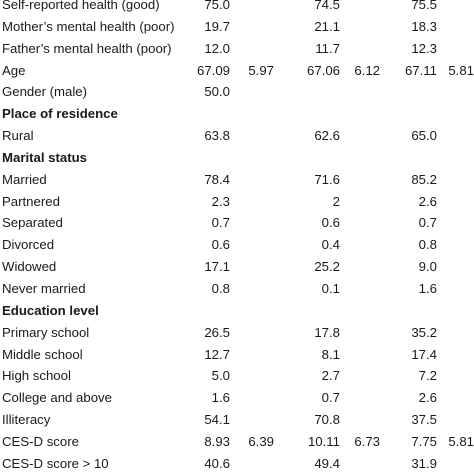 This screenshot has width=474, height=475. Describe the element at coordinates (29, 267) in the screenshot. I see `row-label: Widowed` at that location.